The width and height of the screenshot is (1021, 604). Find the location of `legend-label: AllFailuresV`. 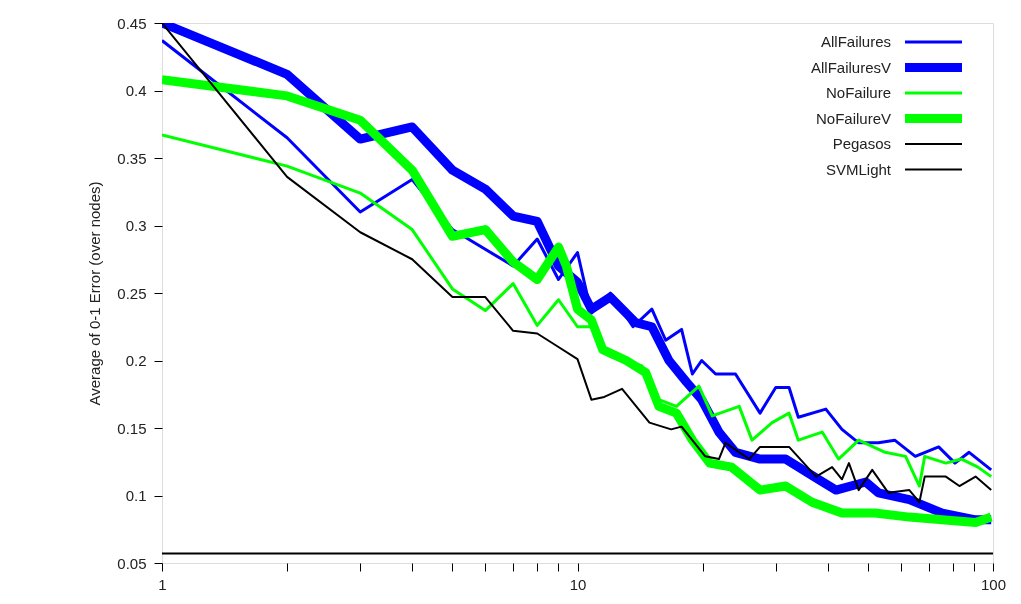

legend-label: AllFailuresV is located at coordinates (850, 67).